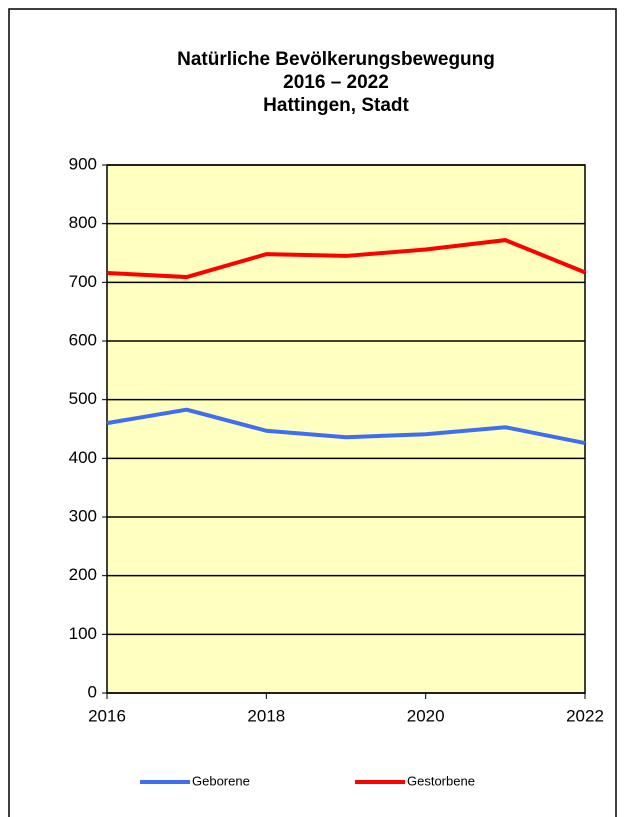 The height and width of the screenshot is (817, 625). What do you see at coordinates (336, 105) in the screenshot?
I see `chart-title: Hattingen, Stadt` at bounding box center [336, 105].